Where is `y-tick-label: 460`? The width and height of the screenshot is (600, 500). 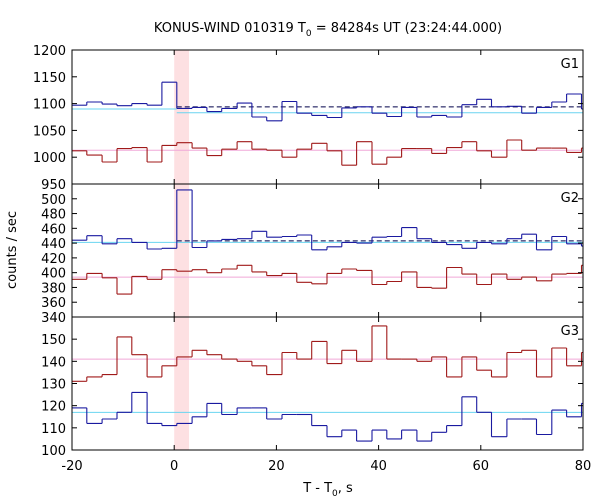
y-tick-label: 460 is located at coordinates (53, 229).